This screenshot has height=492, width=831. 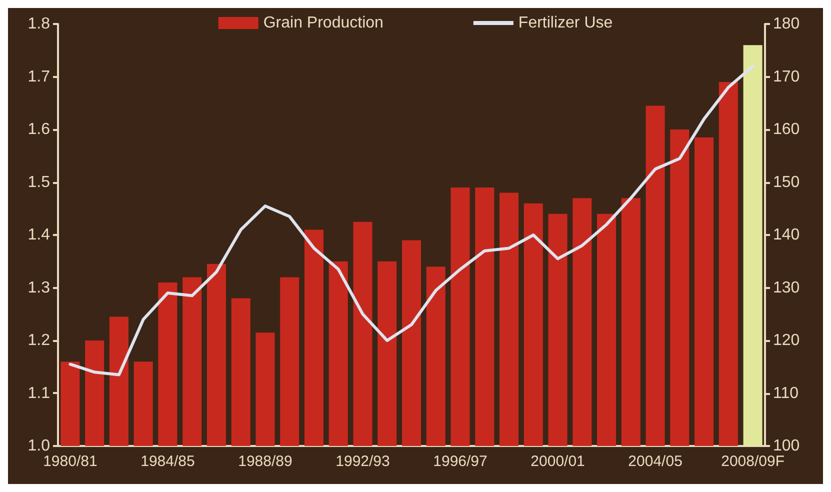 I want to click on y-tick-label: 1.4, so click(x=39, y=235).